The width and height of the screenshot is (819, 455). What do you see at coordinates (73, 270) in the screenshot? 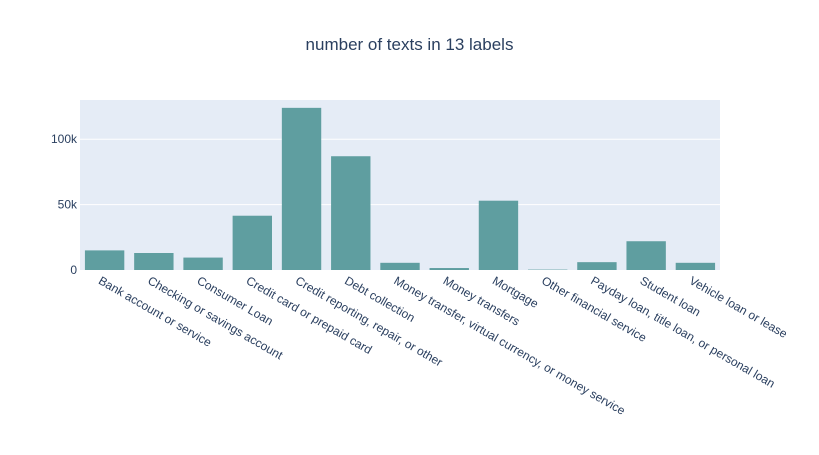
I see `y-tick-label: 0` at bounding box center [73, 270].